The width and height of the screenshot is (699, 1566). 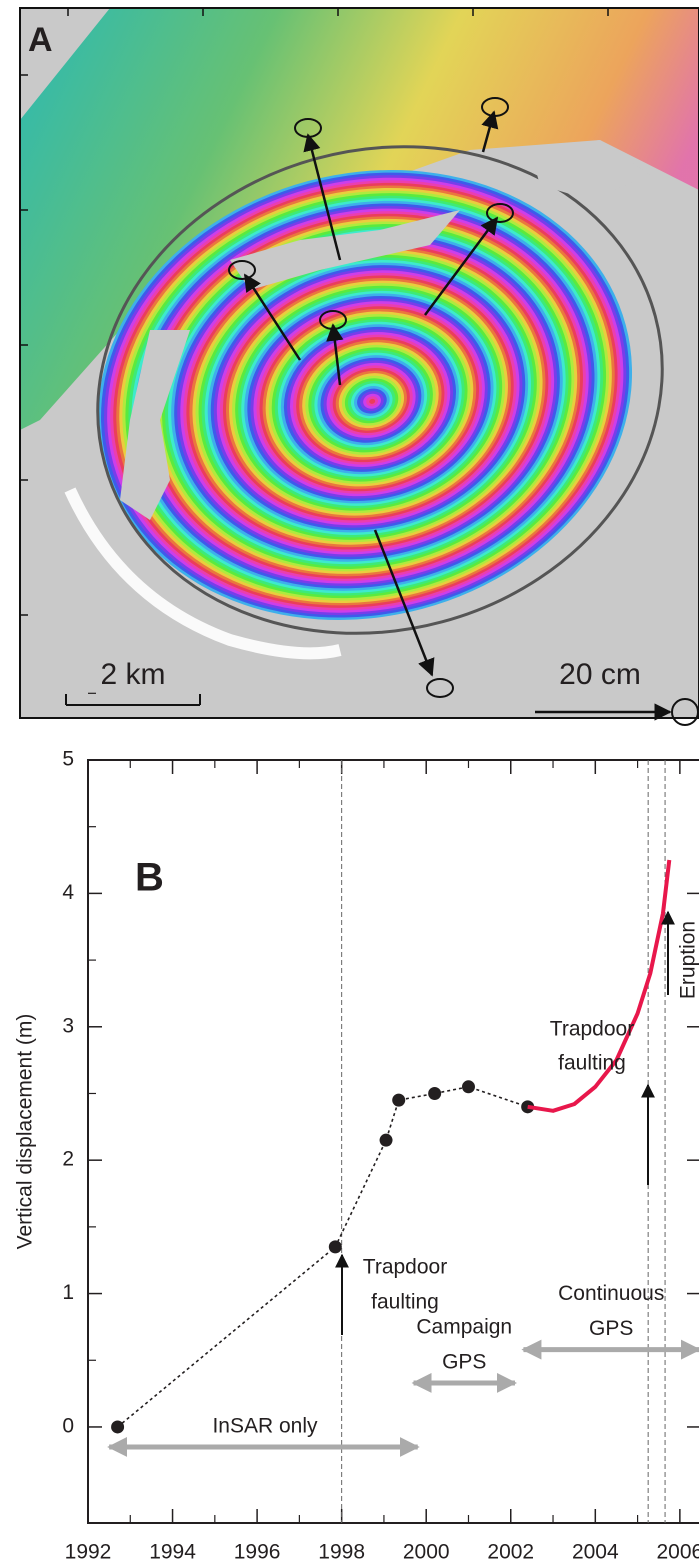 What do you see at coordinates (611, 1293) in the screenshot?
I see `span-label: Continuous` at bounding box center [611, 1293].